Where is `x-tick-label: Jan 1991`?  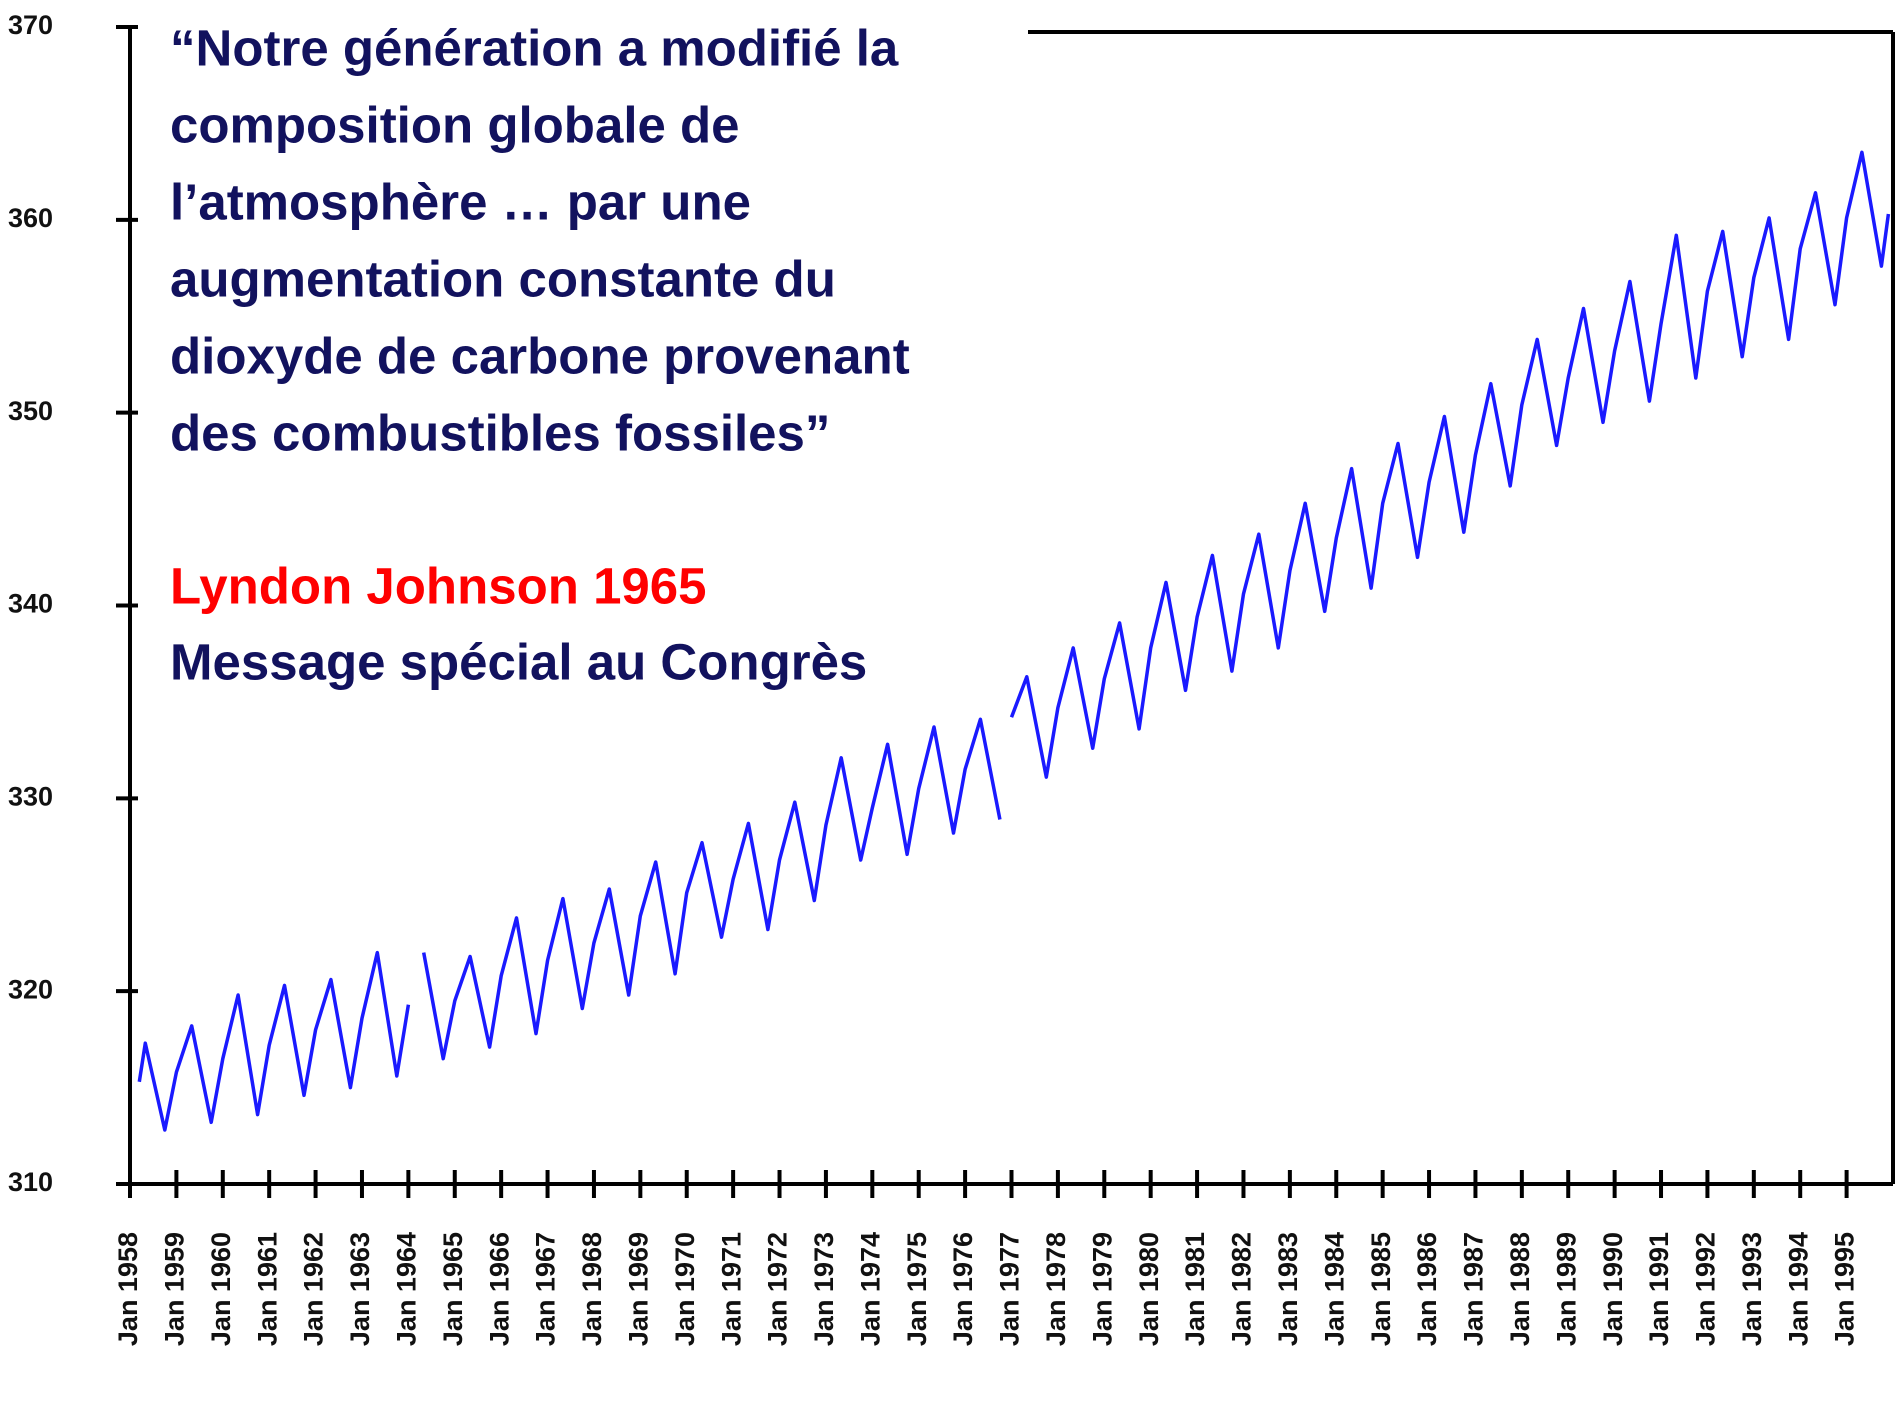 x-tick-label: Jan 1991 is located at coordinates (1659, 1289).